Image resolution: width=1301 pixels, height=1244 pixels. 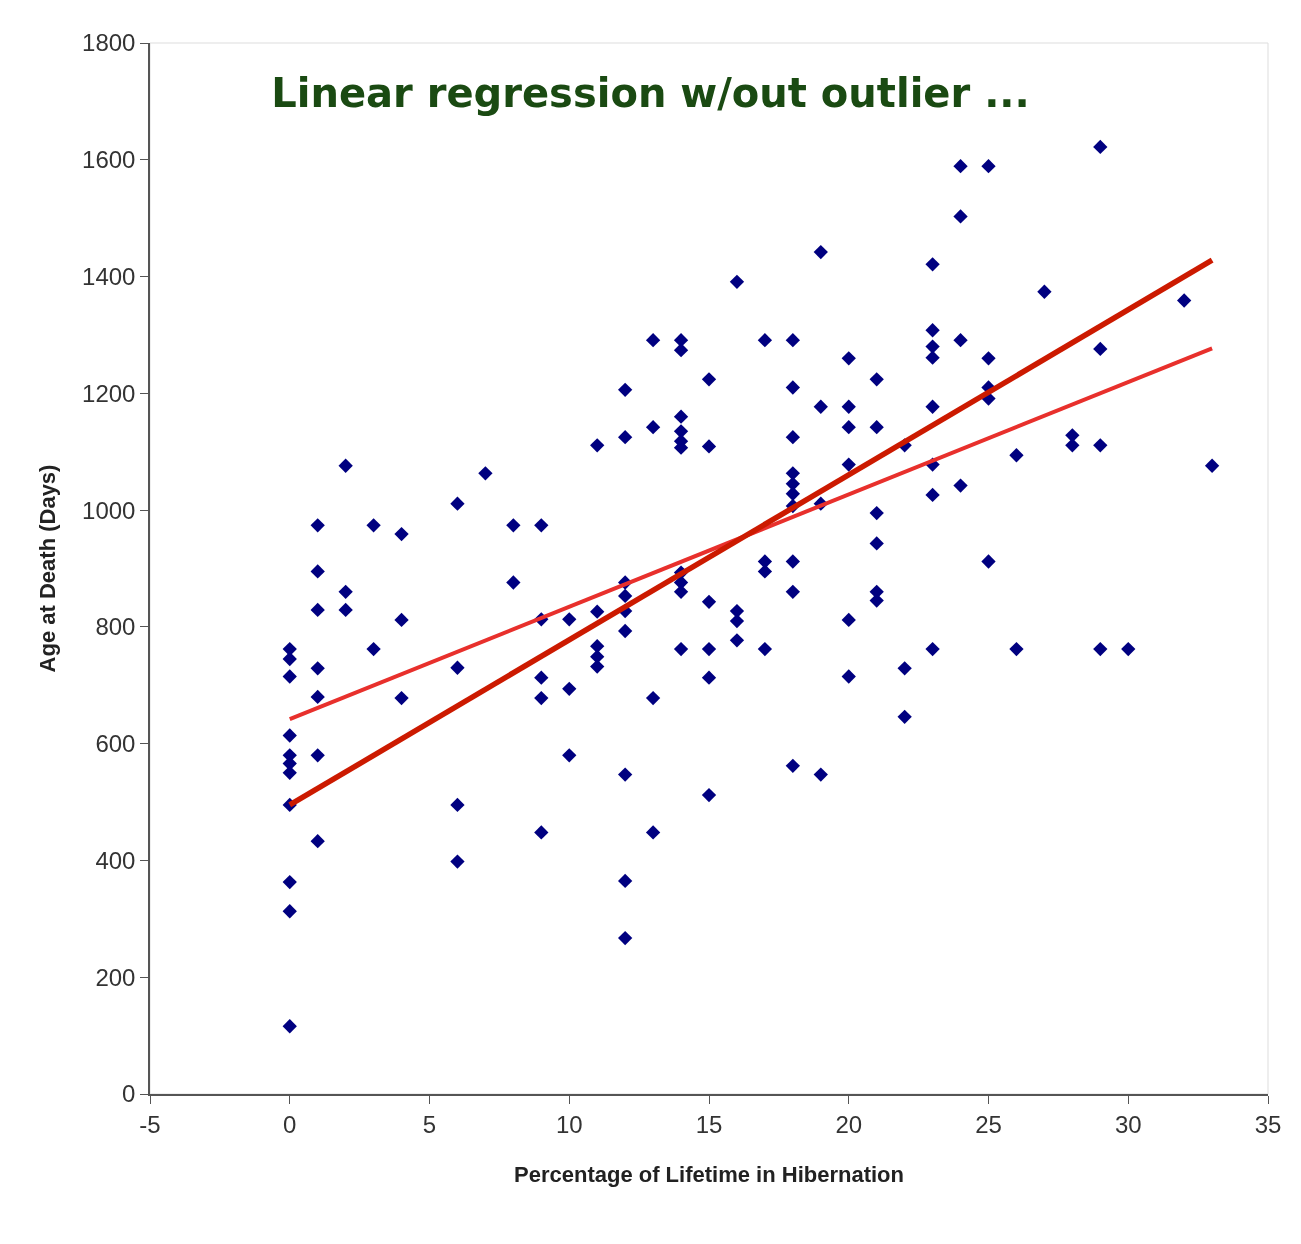 What do you see at coordinates (290, 1124) in the screenshot?
I see `x-tick-label: 0` at bounding box center [290, 1124].